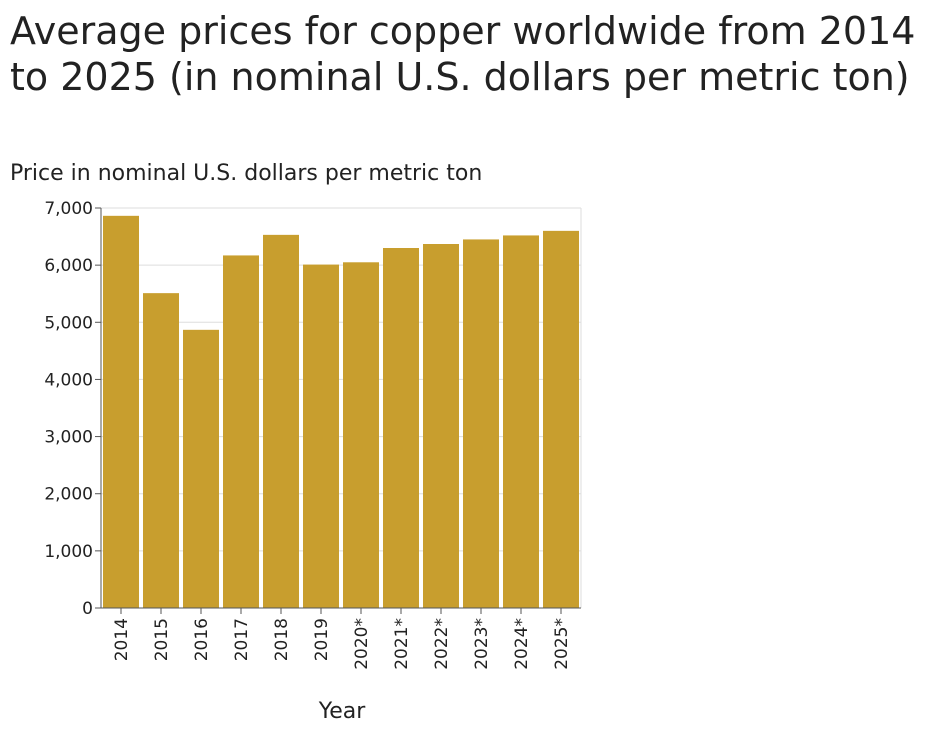 Image resolution: width=942 pixels, height=734 pixels. I want to click on y-tick-label: 2,000, so click(68, 495).